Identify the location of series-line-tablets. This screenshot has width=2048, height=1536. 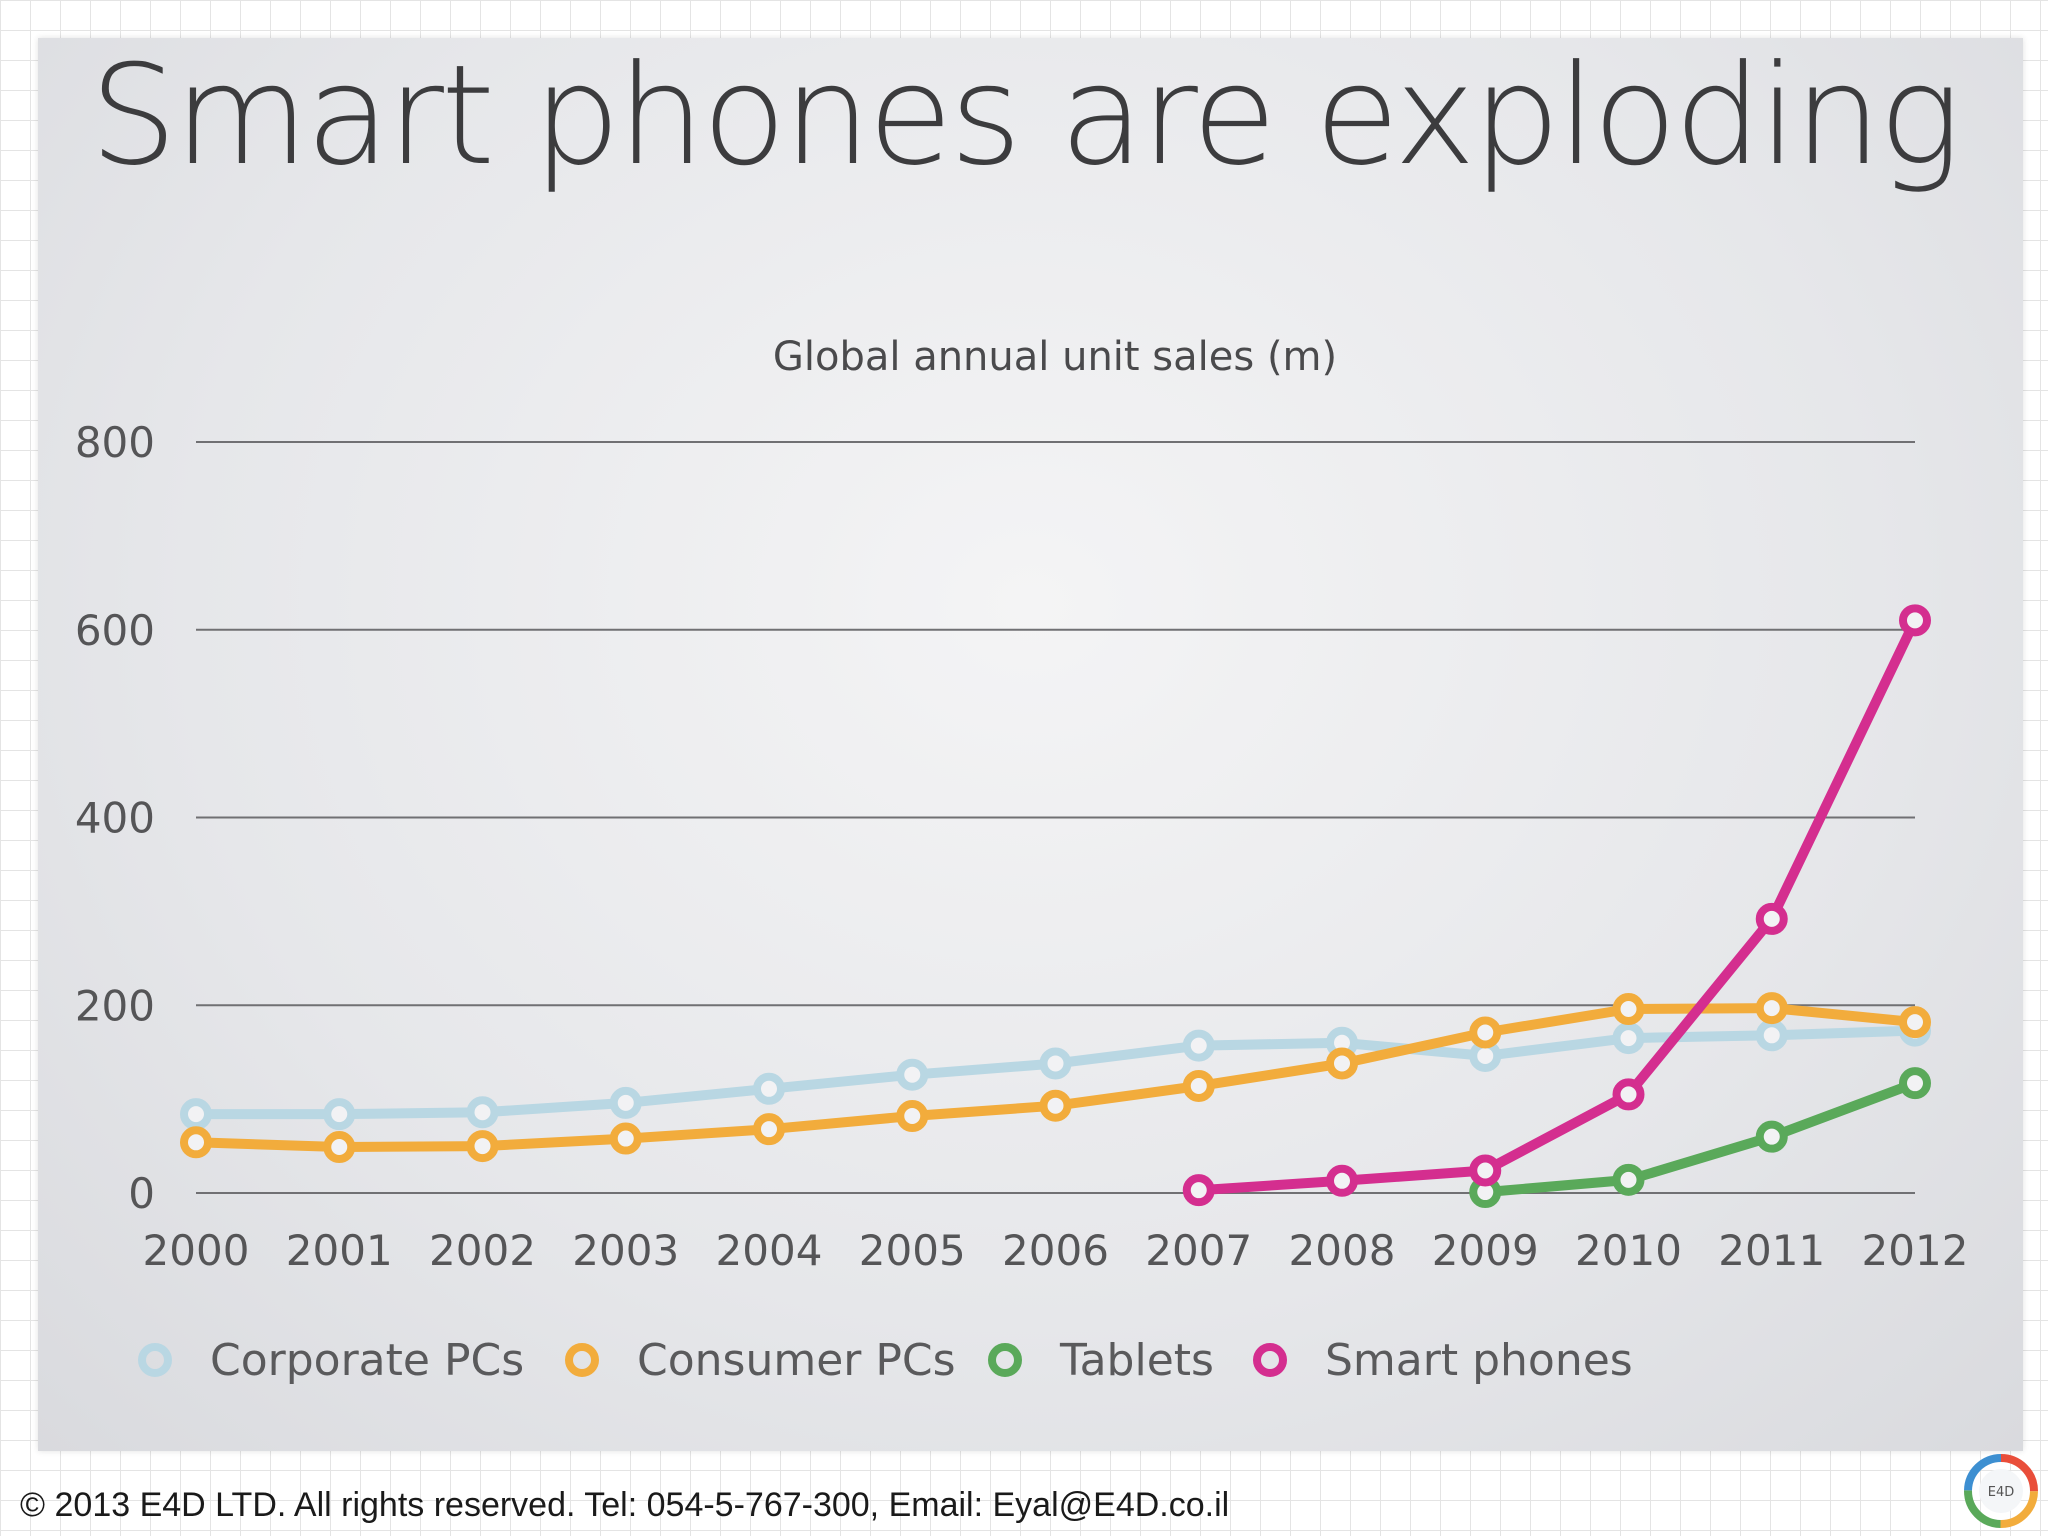
(1700, 1138).